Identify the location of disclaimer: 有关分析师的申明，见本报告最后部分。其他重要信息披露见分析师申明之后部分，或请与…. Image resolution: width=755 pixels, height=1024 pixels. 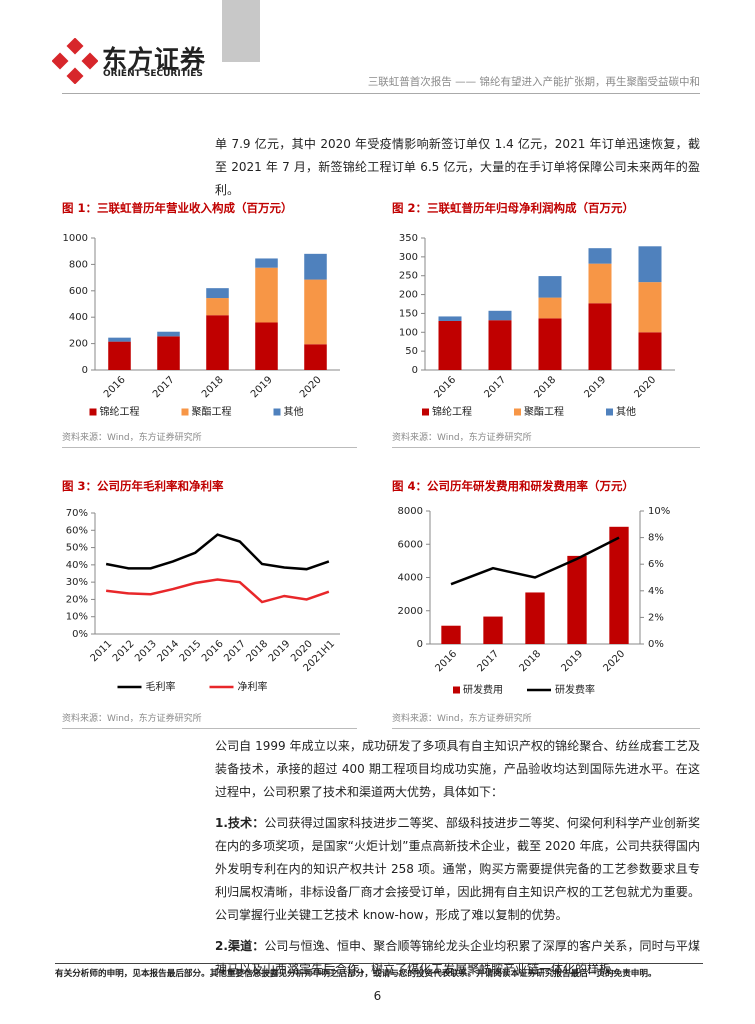
(356, 974).